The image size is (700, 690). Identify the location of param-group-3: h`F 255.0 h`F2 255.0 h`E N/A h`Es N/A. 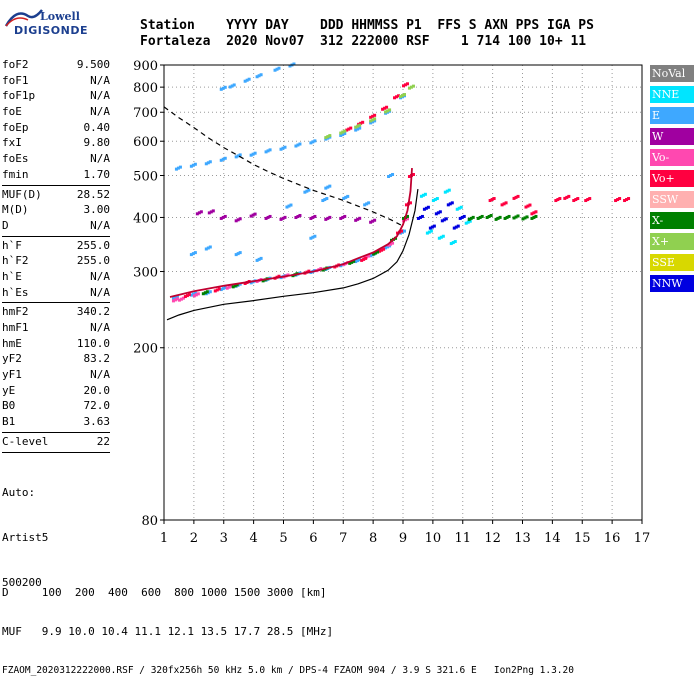
(56, 270).